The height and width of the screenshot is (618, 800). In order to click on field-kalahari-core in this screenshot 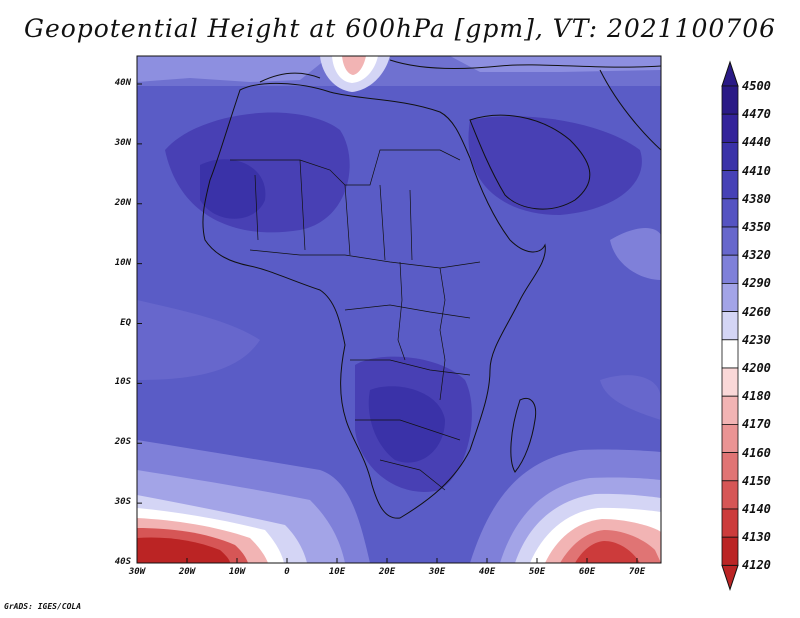, I will do `click(406, 424)`.